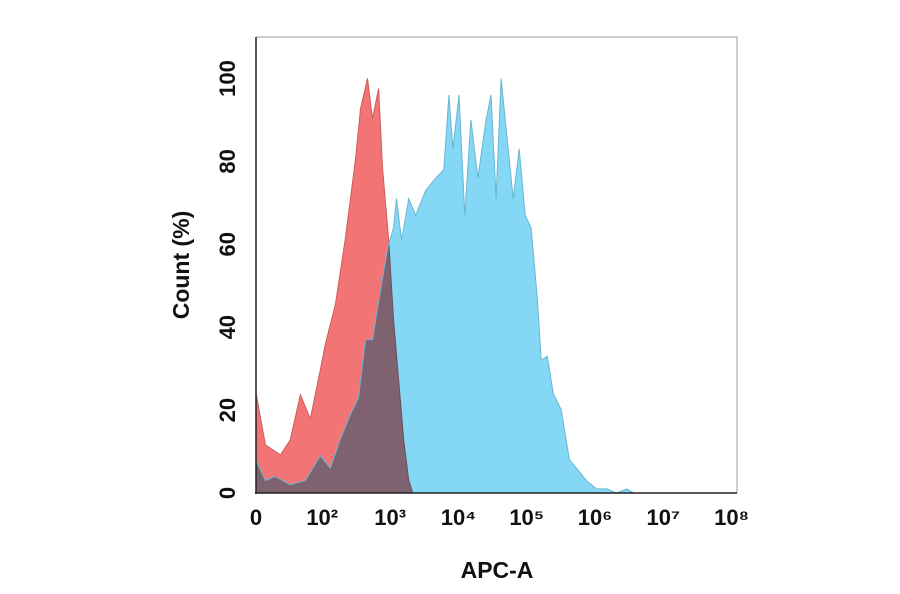  What do you see at coordinates (497, 570) in the screenshot?
I see `x-axis-label: APC-A` at bounding box center [497, 570].